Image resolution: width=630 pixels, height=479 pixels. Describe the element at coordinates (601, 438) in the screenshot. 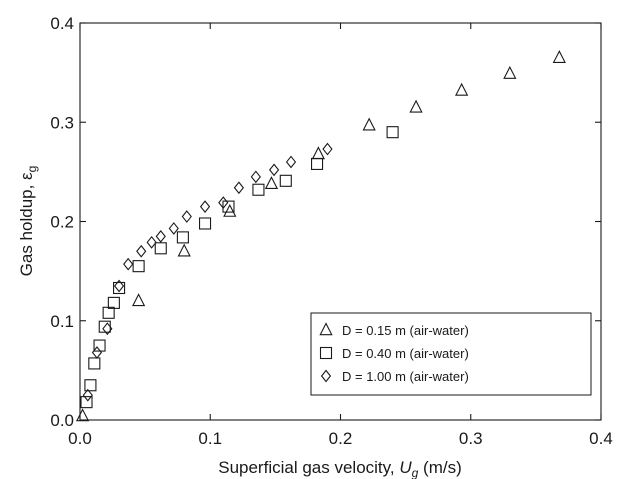

I see `x-tick-label: 0.4` at that location.